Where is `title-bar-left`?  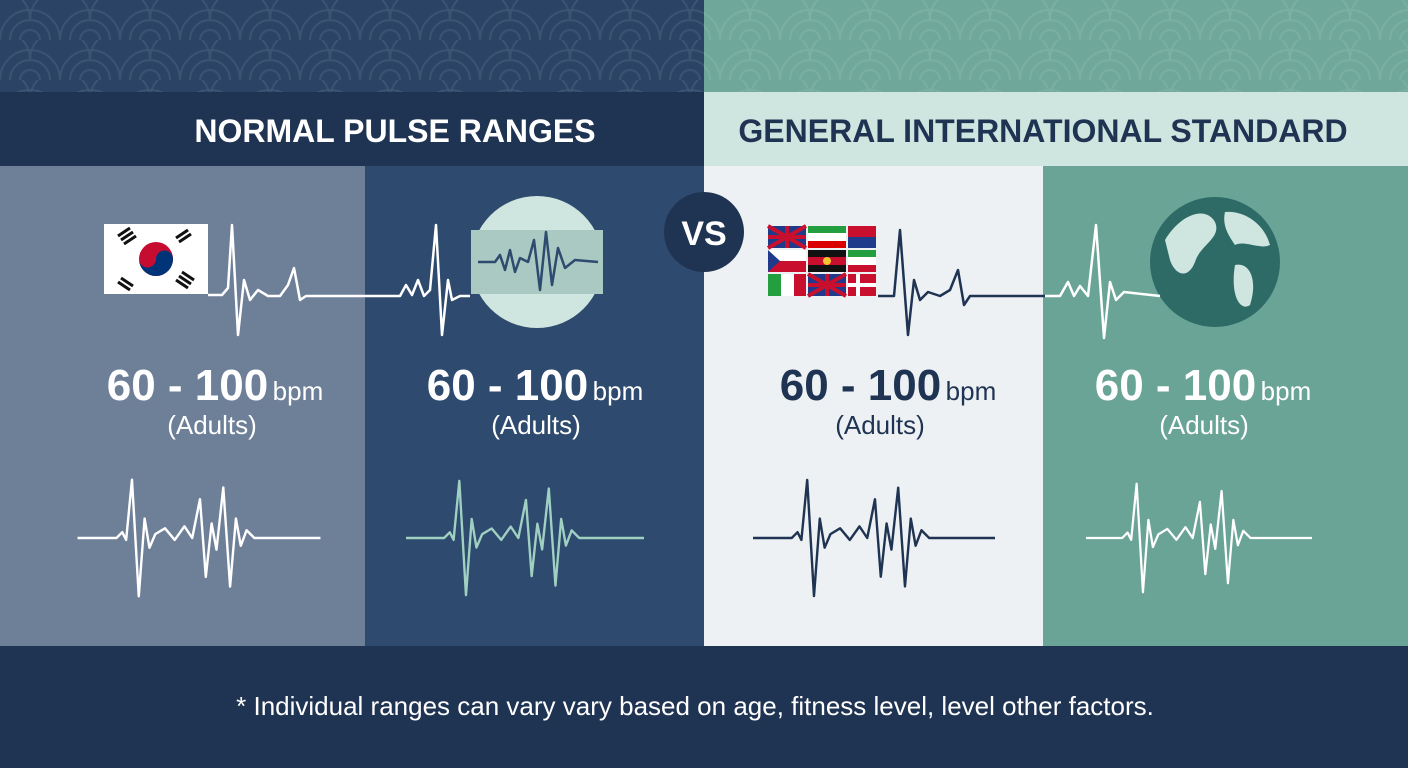 title-bar-left is located at coordinates (352, 129).